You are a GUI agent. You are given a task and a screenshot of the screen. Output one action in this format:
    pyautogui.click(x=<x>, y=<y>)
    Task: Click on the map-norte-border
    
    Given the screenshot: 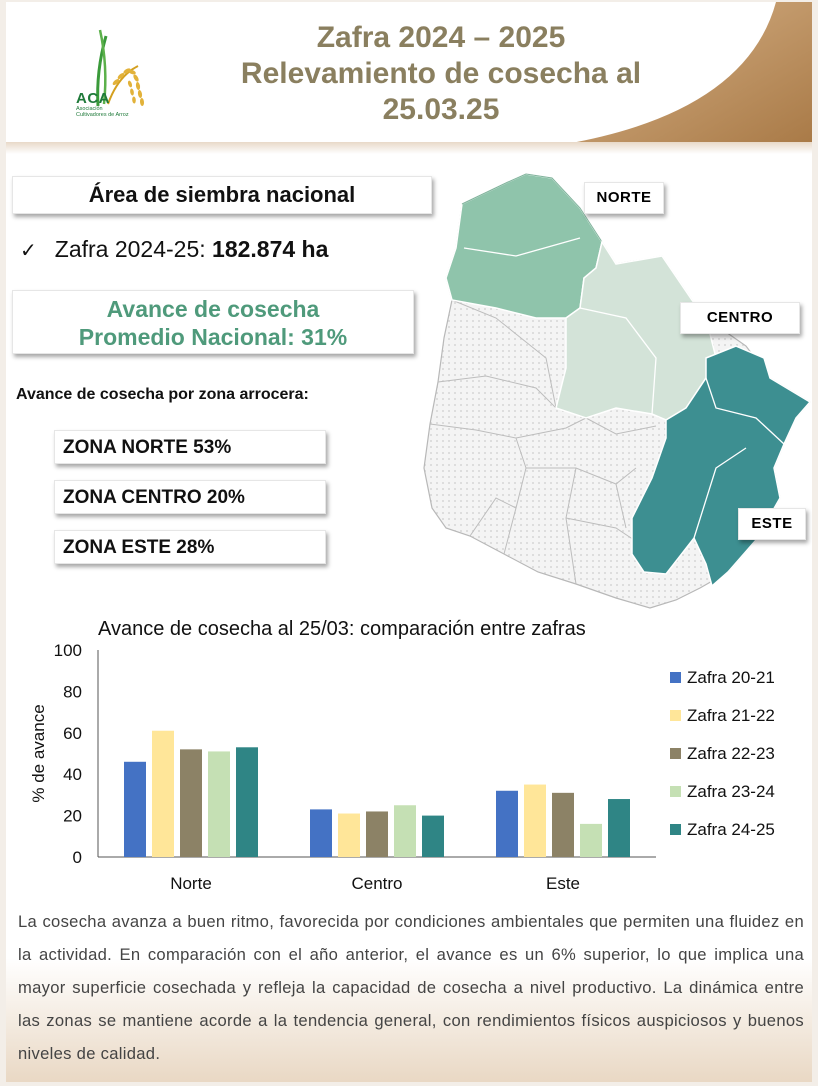 What is the action you would take?
    pyautogui.click(x=522, y=247)
    